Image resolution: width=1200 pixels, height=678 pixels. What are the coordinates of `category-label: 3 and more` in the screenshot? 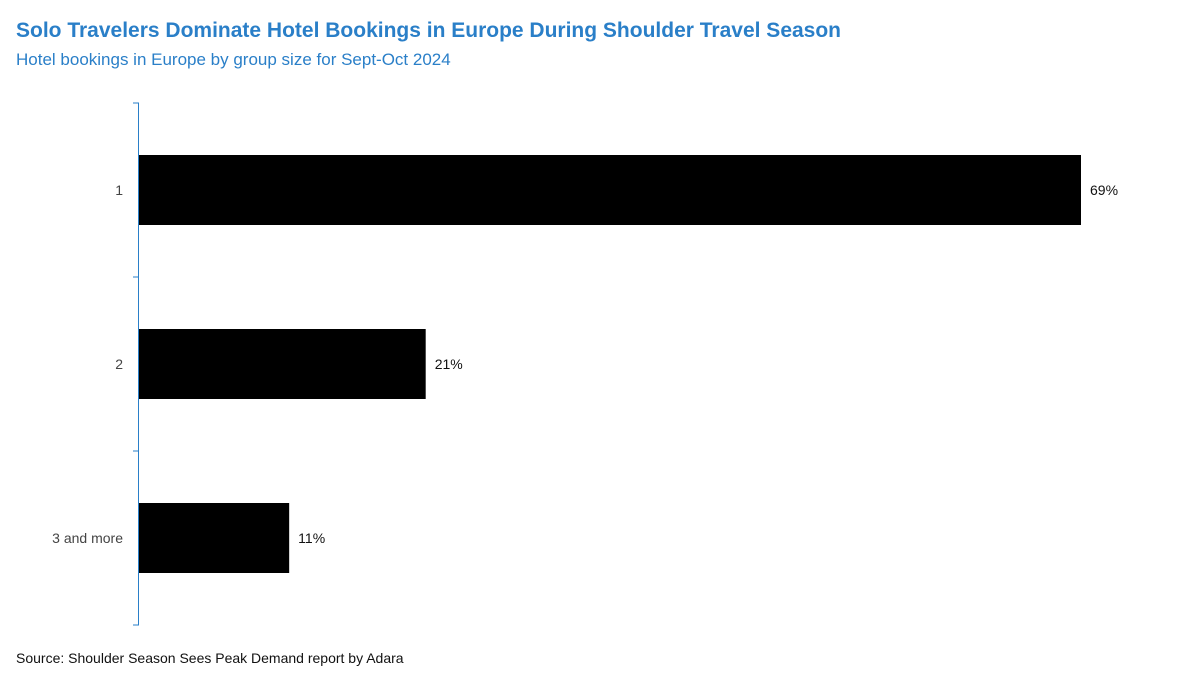 It's located at (87, 538).